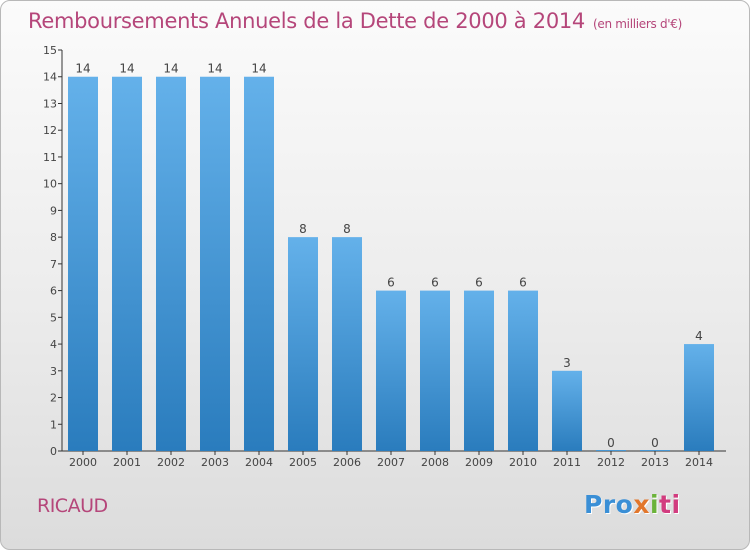  What do you see at coordinates (171, 462) in the screenshot?
I see `x-tick-label: 2002` at bounding box center [171, 462].